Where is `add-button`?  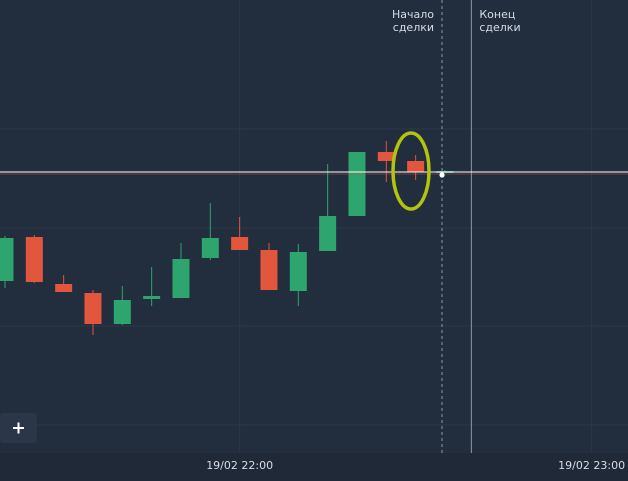 add-button is located at coordinates (18, 428).